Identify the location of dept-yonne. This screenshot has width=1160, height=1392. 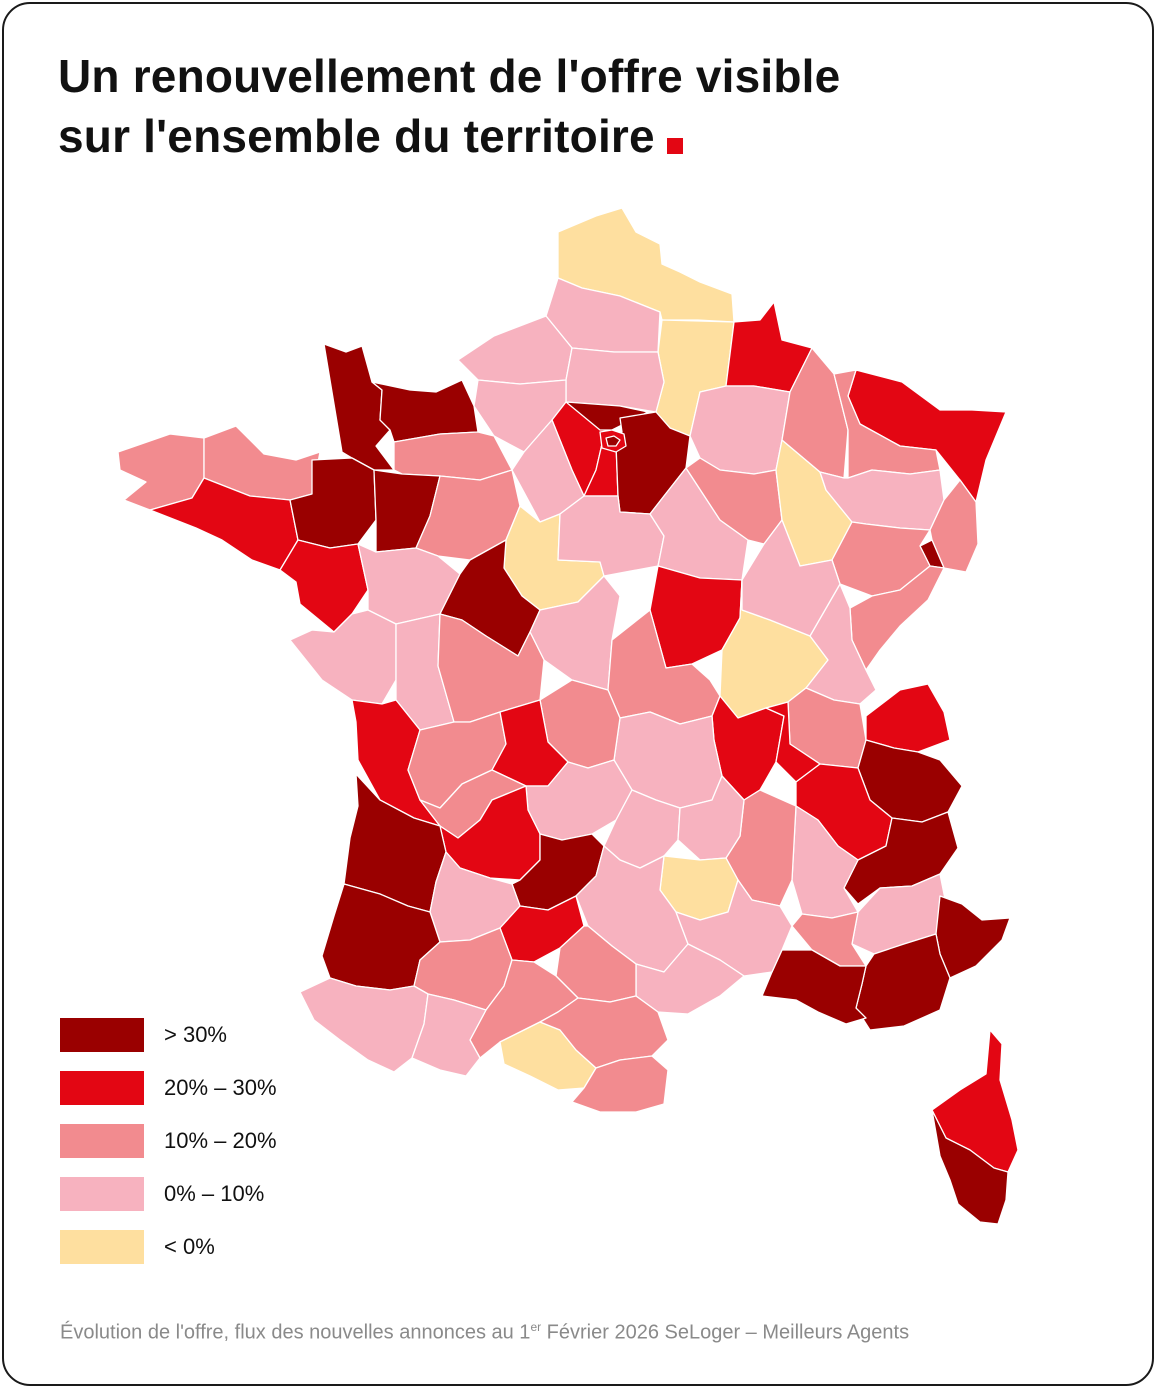
(699, 524).